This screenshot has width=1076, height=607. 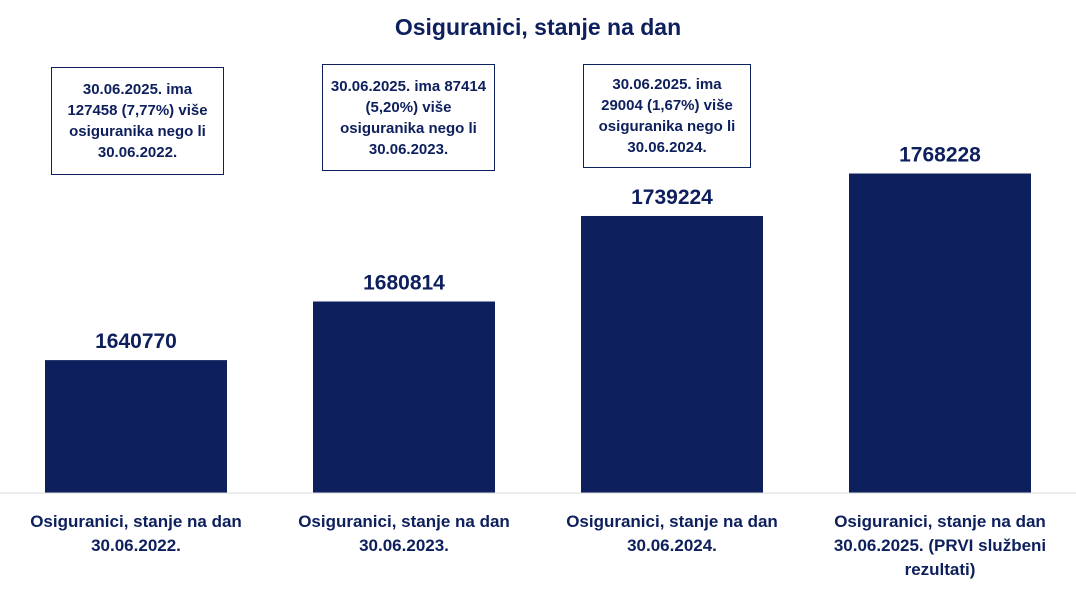 What do you see at coordinates (940, 155) in the screenshot?
I see `data-label-3: 1768228` at bounding box center [940, 155].